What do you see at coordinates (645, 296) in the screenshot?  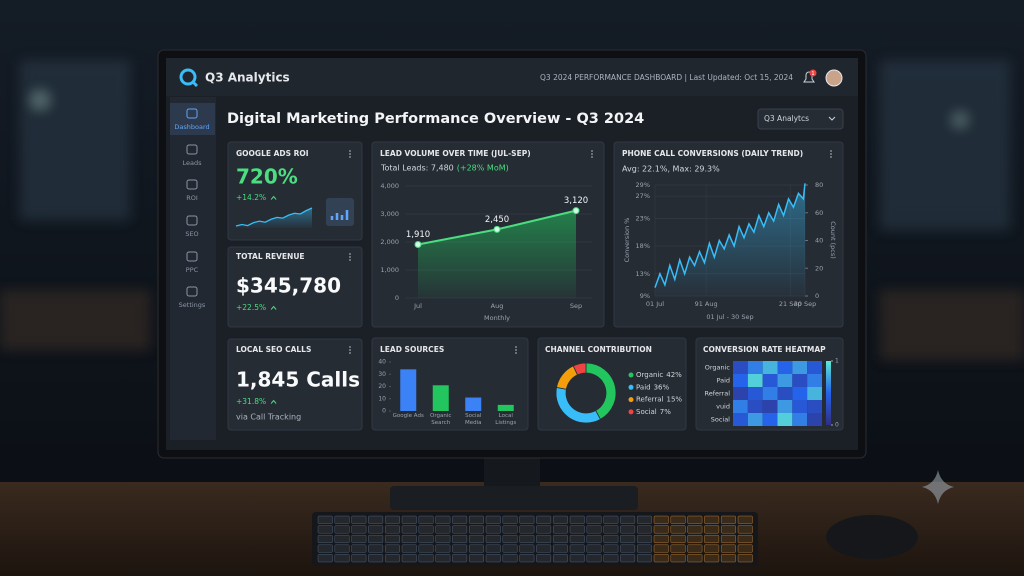 I see `y-tick-label: 9%` at bounding box center [645, 296].